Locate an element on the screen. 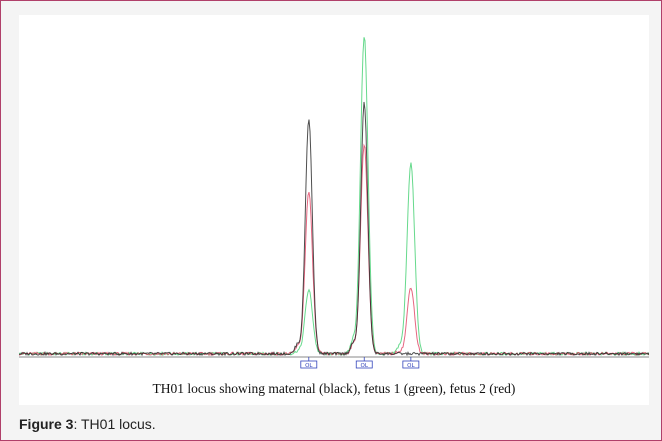  figure-title: TH01 locus. is located at coordinates (118, 424).